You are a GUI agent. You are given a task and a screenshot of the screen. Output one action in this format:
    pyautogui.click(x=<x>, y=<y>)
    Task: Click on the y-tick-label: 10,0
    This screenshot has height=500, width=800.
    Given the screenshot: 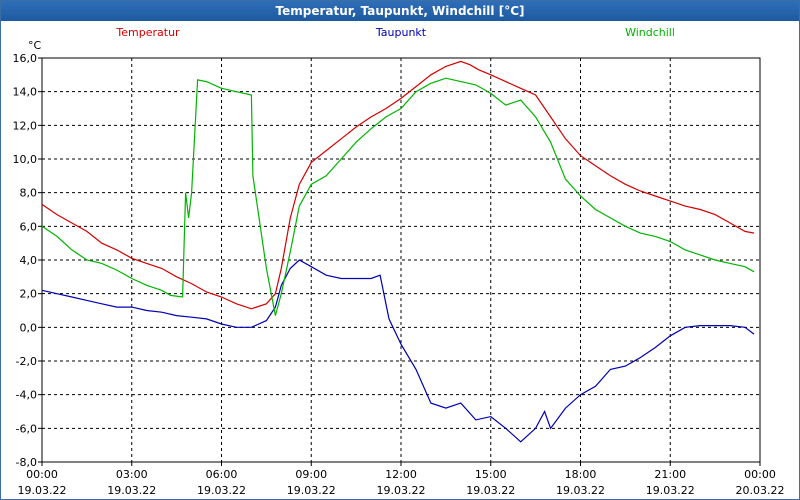 What is the action you would take?
    pyautogui.click(x=25, y=159)
    